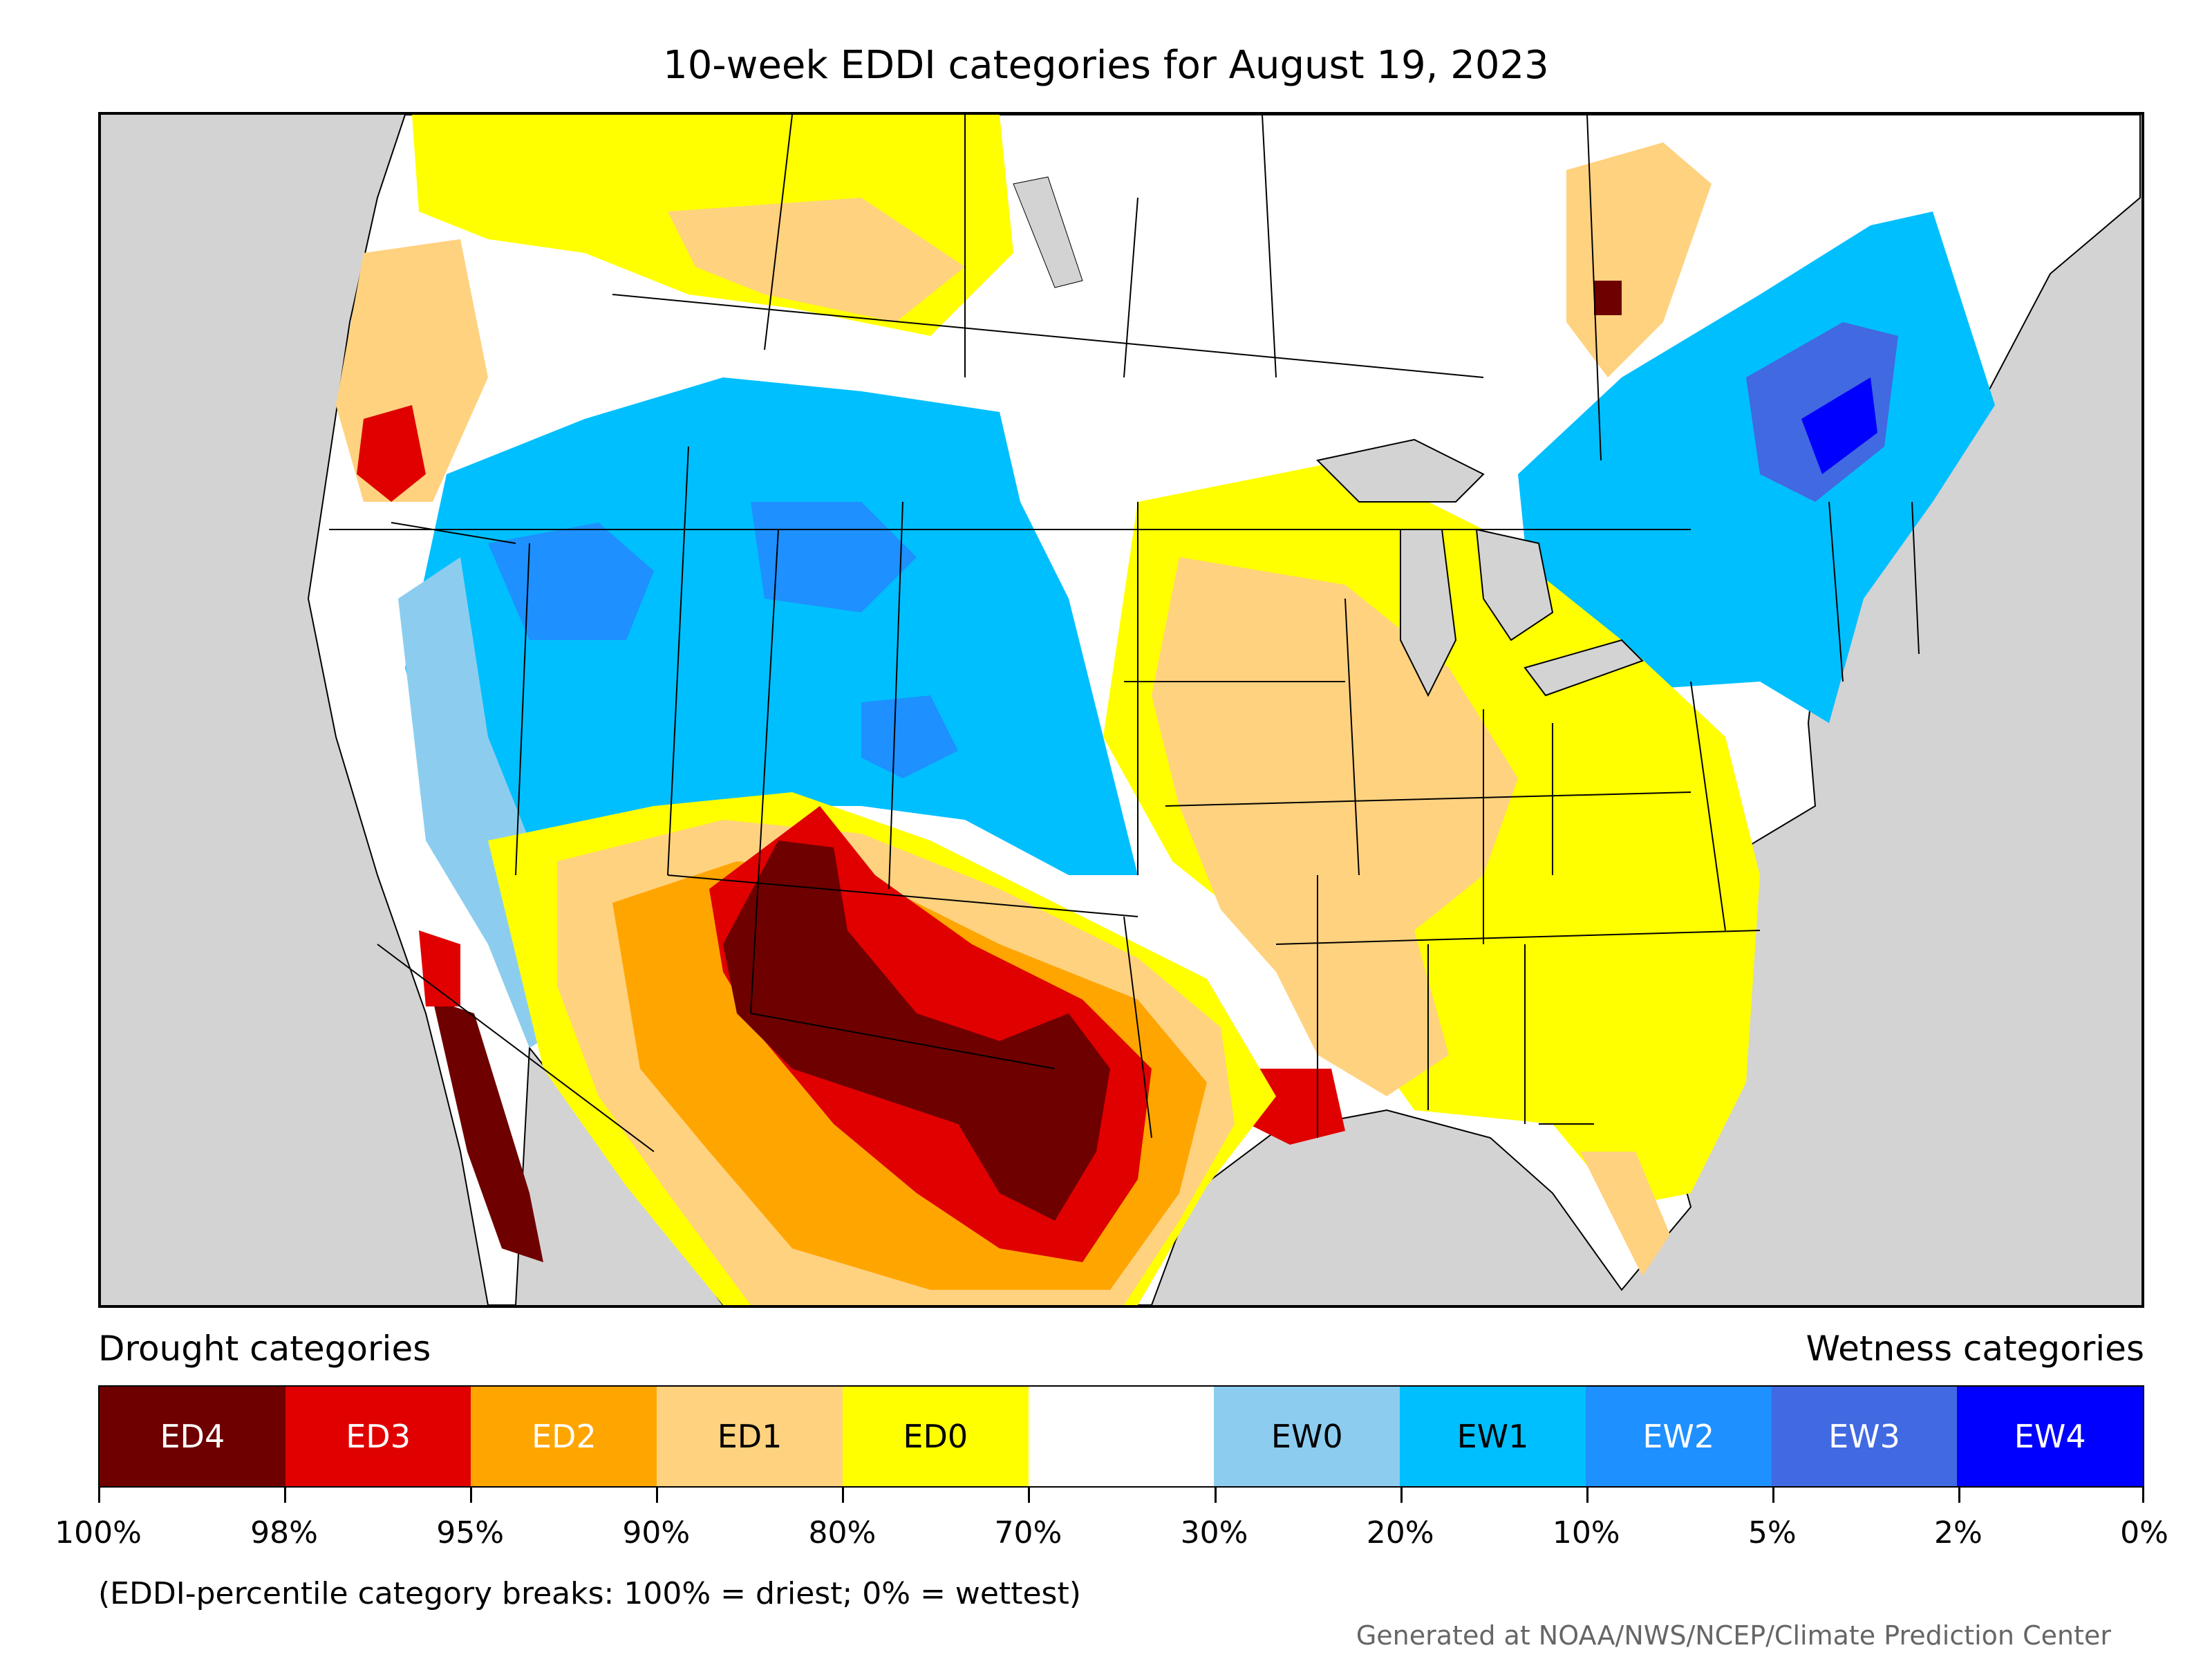 This screenshot has width=2212, height=1659. What do you see at coordinates (488, 1131) in the screenshot?
I see `drought-baja-ed4` at bounding box center [488, 1131].